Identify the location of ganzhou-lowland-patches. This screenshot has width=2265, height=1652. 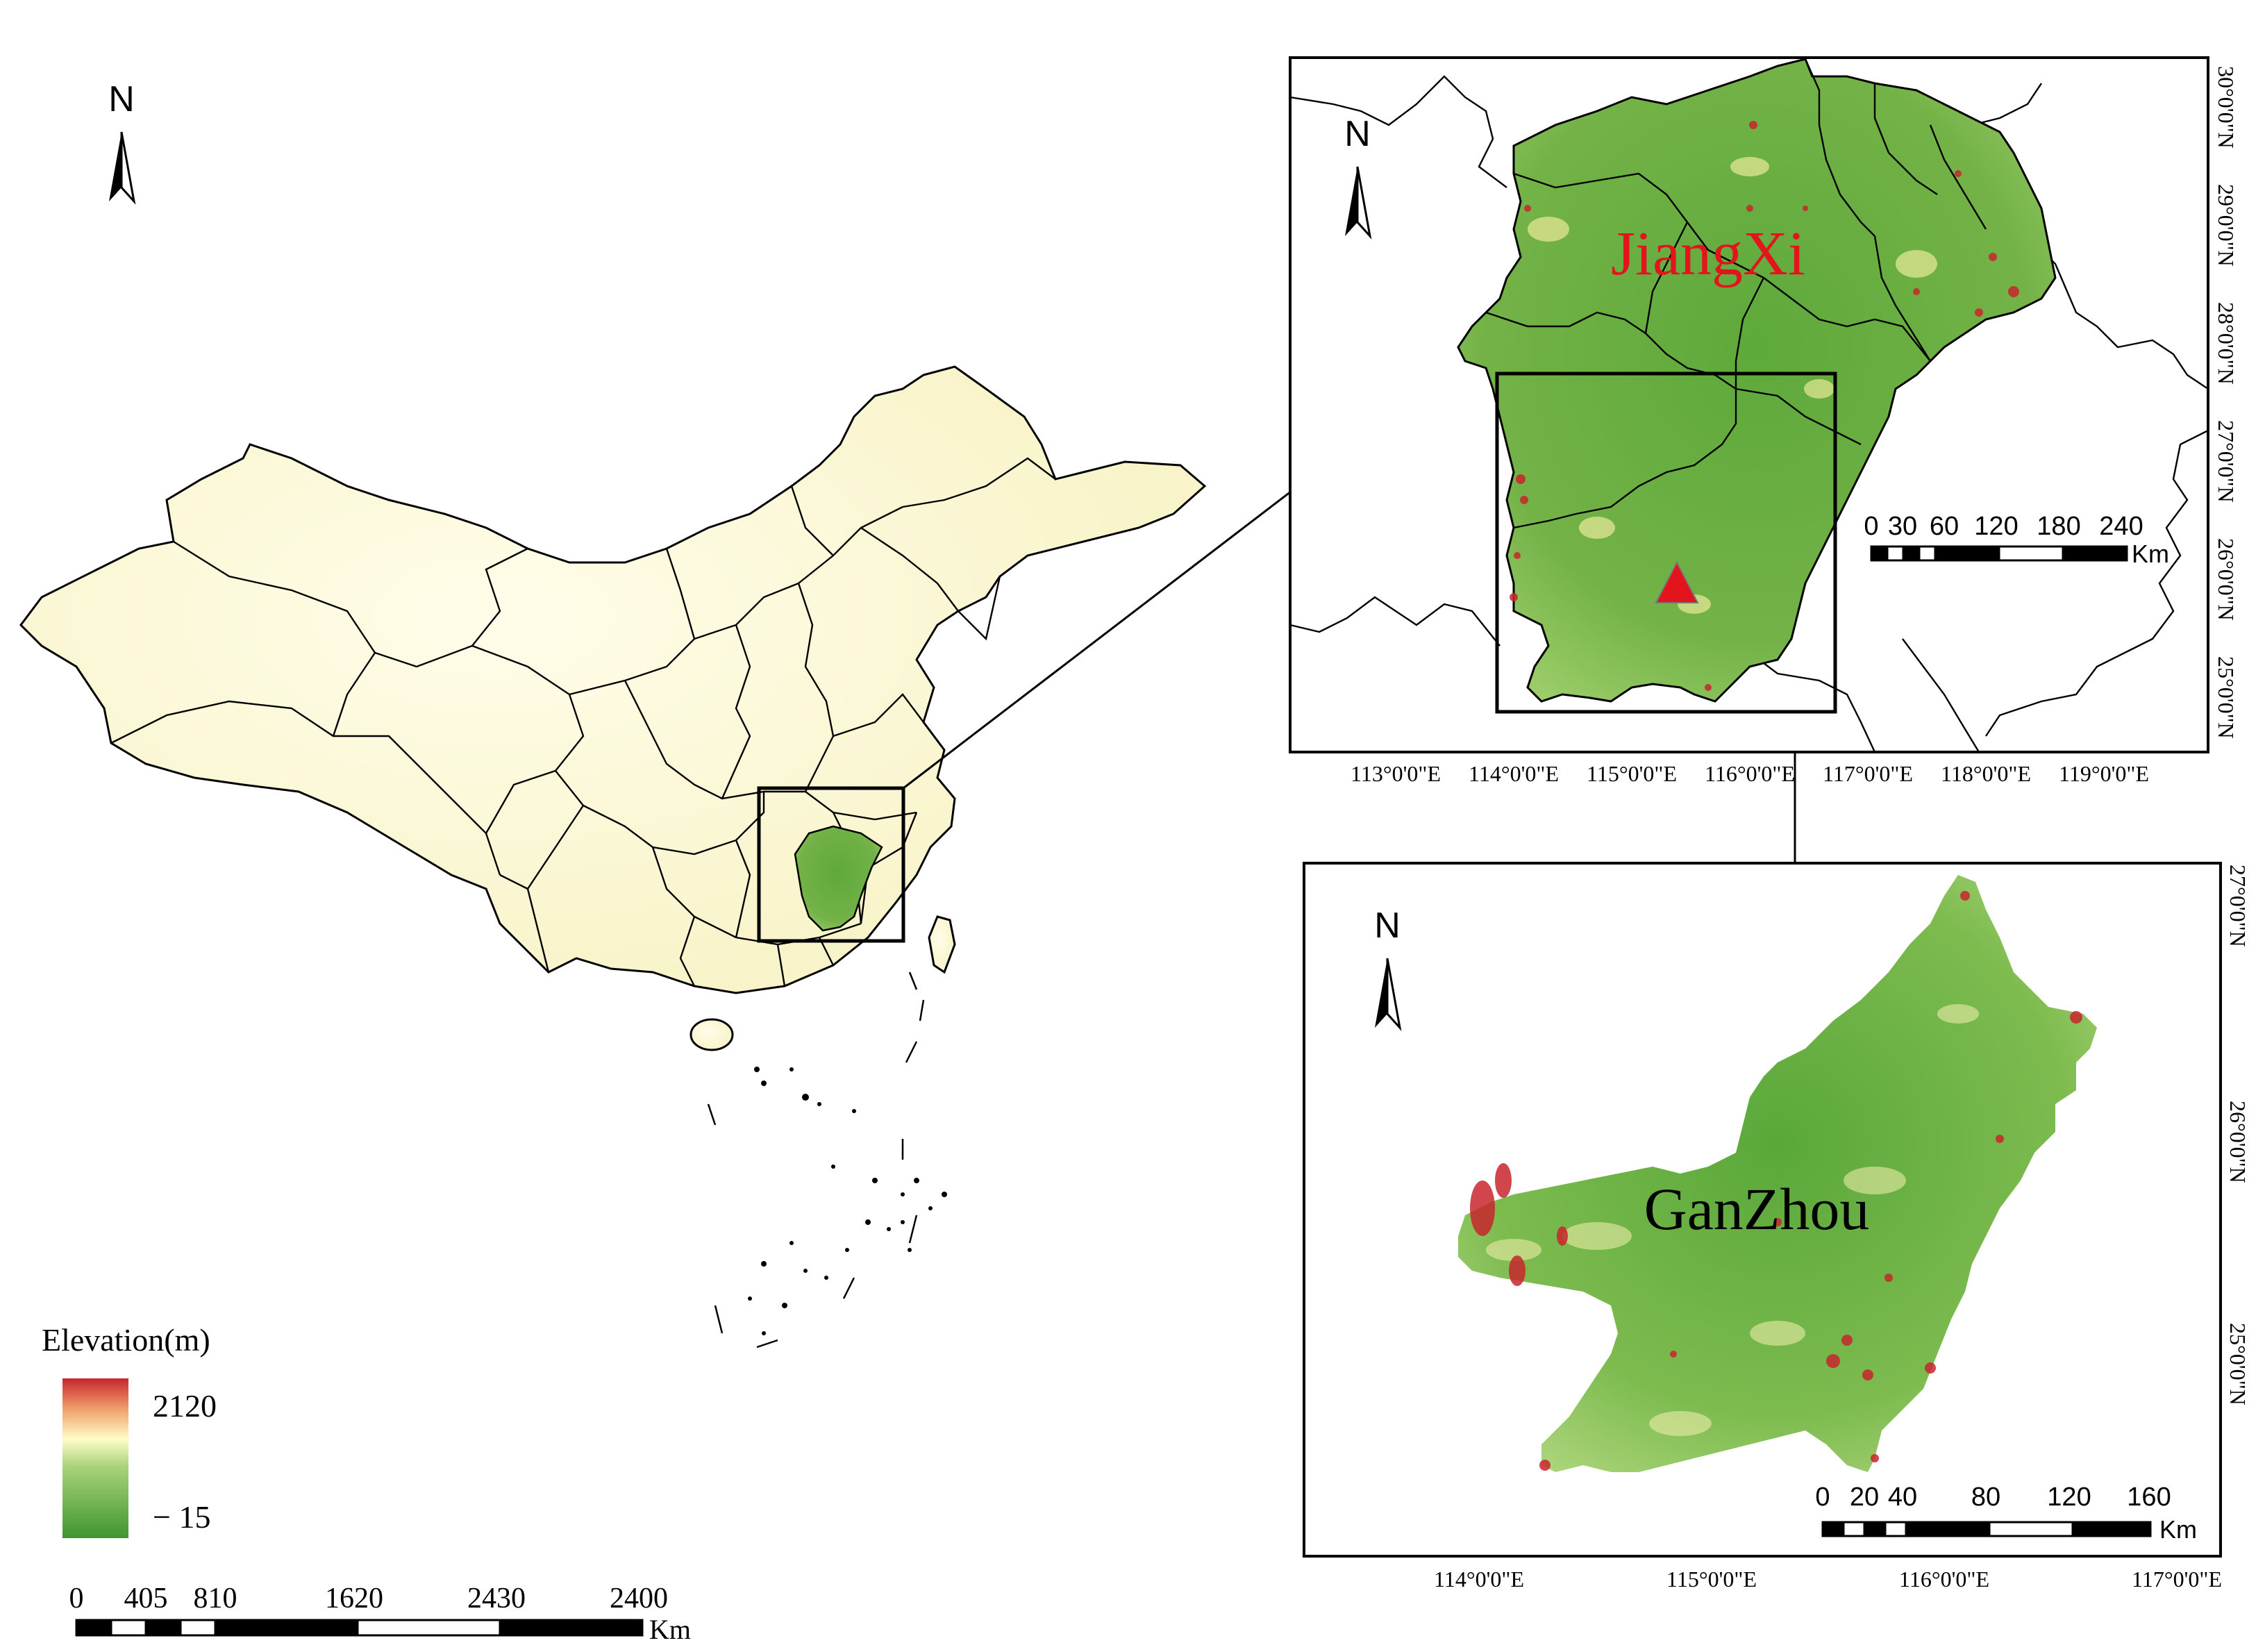
(1732, 1220).